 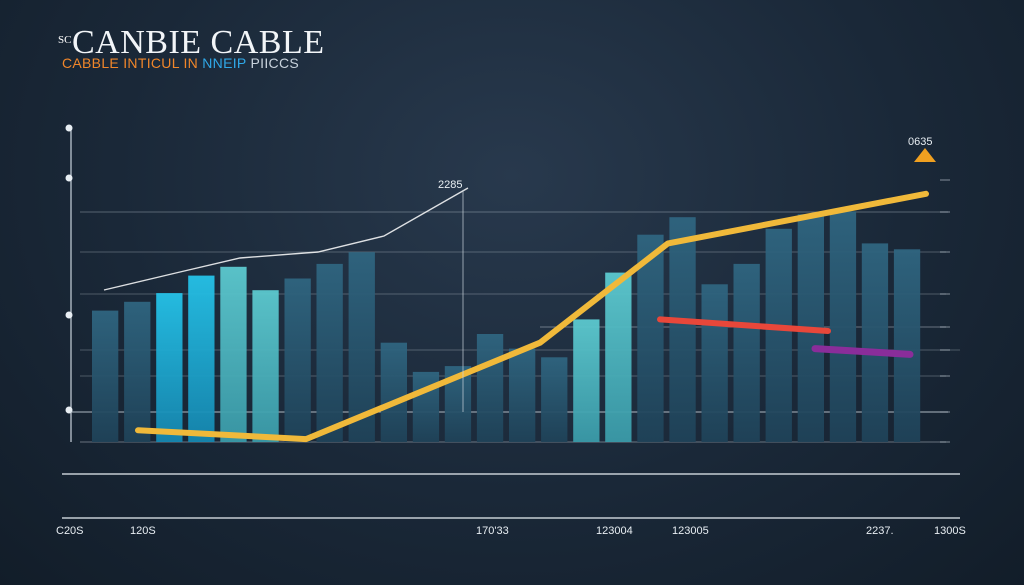 I want to click on x-tick-label: 1300S, so click(x=950, y=531).